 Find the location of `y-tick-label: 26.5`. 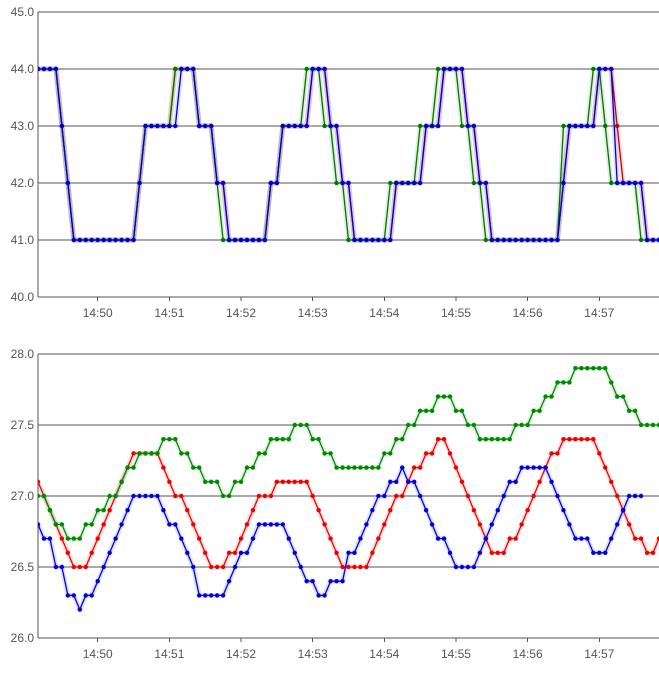

y-tick-label: 26.5 is located at coordinates (23, 567).